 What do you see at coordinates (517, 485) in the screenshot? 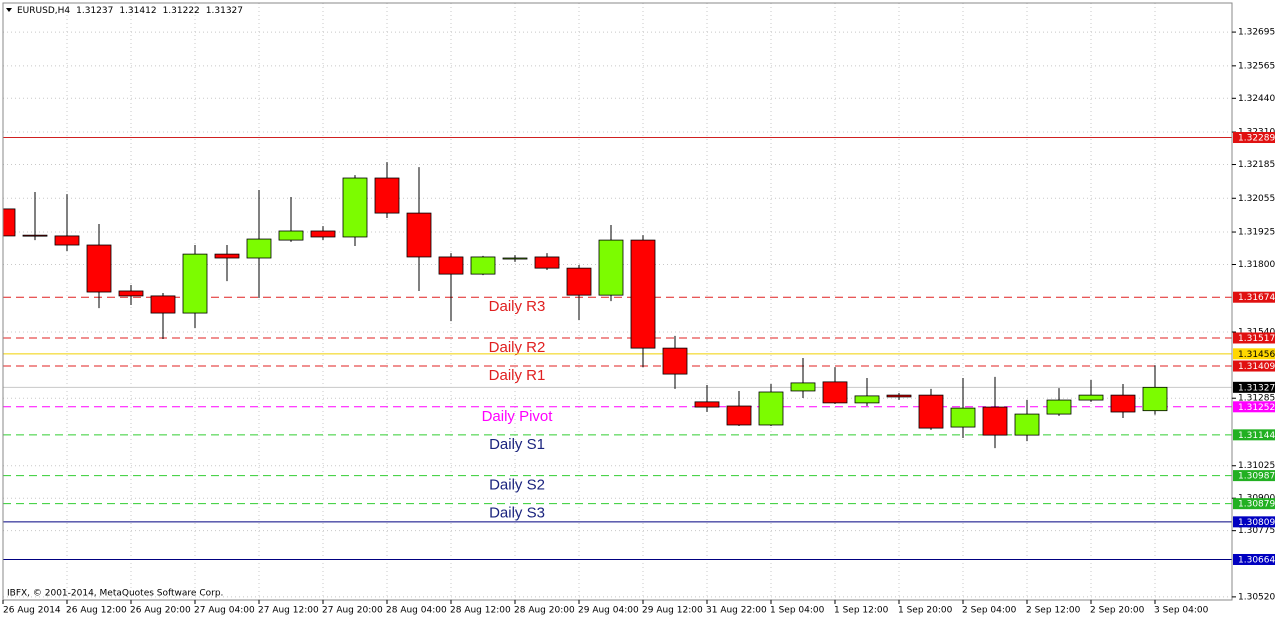
I see `level-name: Daily S2` at bounding box center [517, 485].